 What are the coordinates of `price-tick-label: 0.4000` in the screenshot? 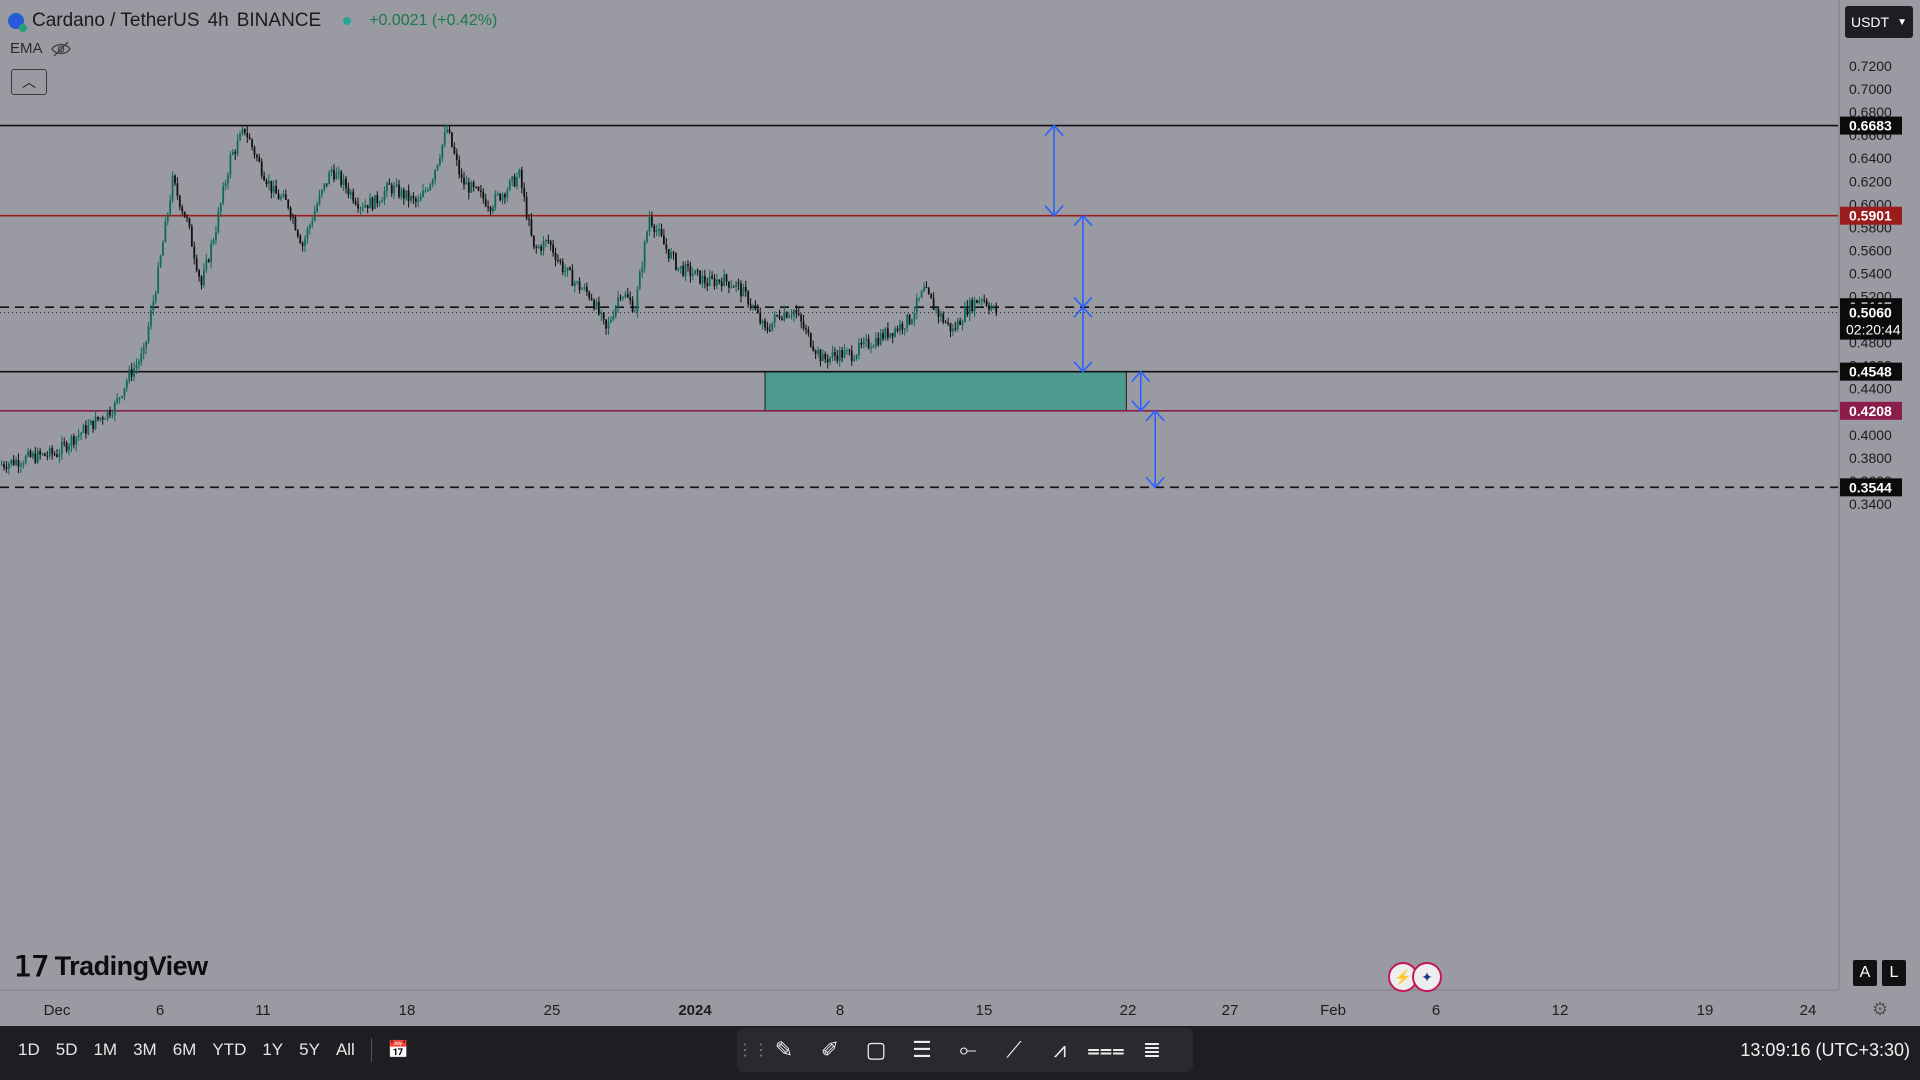 It's located at (1870, 435).